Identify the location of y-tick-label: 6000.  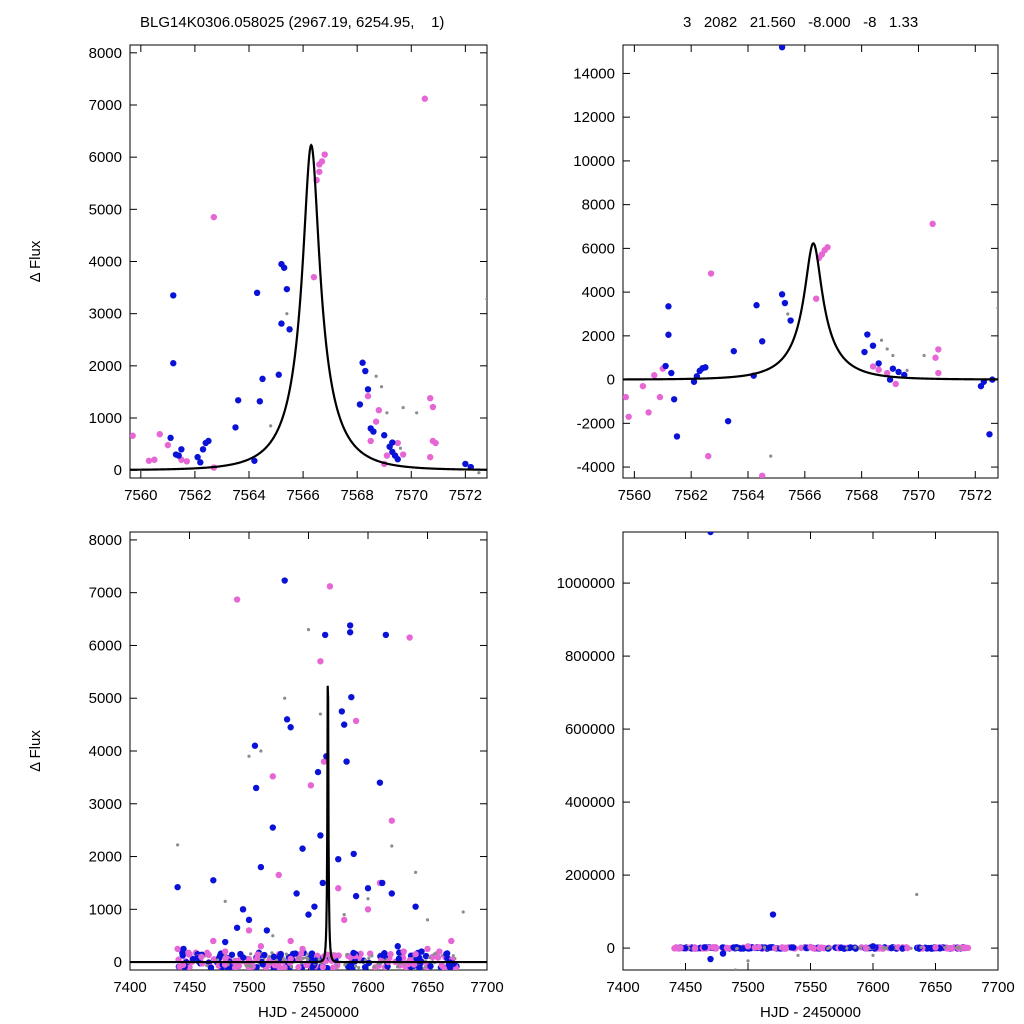
(105, 157).